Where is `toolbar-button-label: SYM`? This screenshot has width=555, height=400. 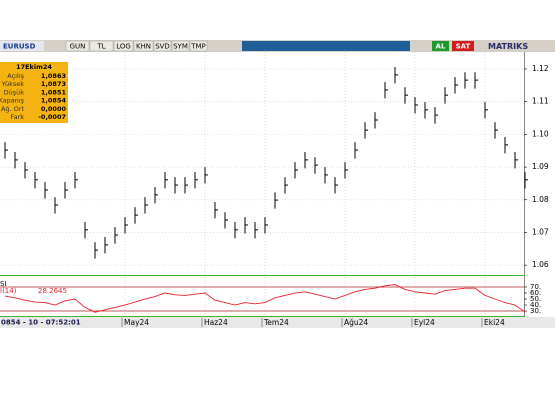 toolbar-button-label: SYM is located at coordinates (180, 47).